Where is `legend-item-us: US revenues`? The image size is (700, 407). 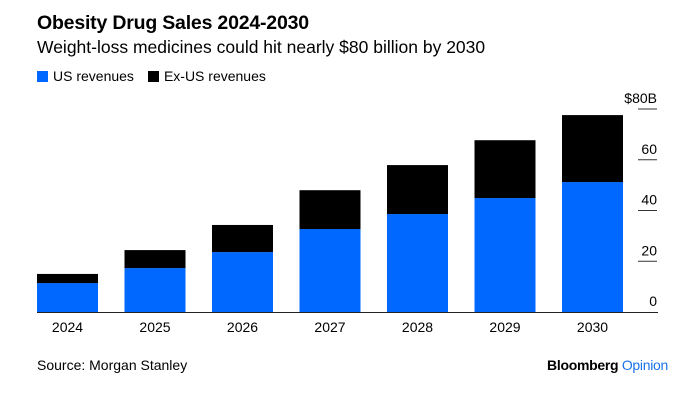
legend-item-us: US revenues is located at coordinates (85, 76).